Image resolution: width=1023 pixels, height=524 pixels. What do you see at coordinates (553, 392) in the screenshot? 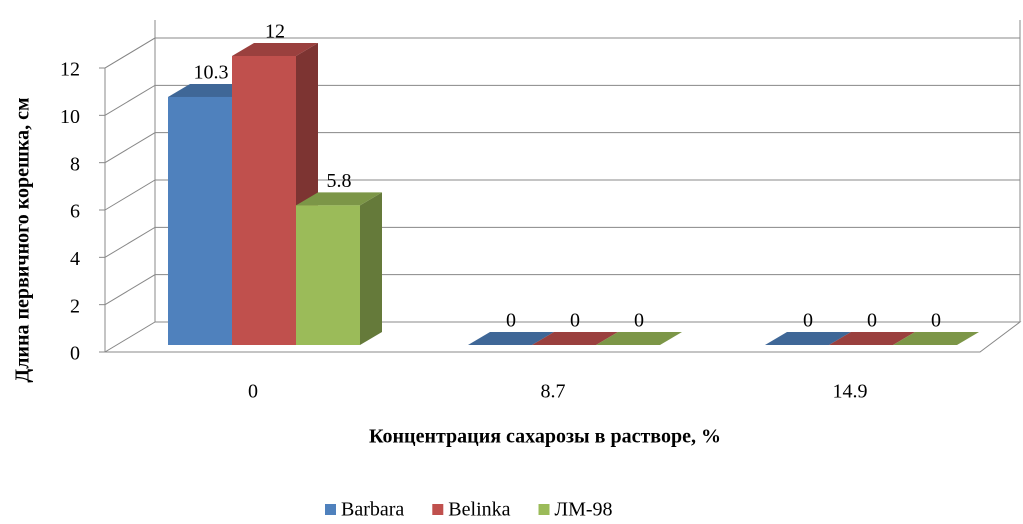
I see `x-tick-label: 8.7` at bounding box center [553, 392].